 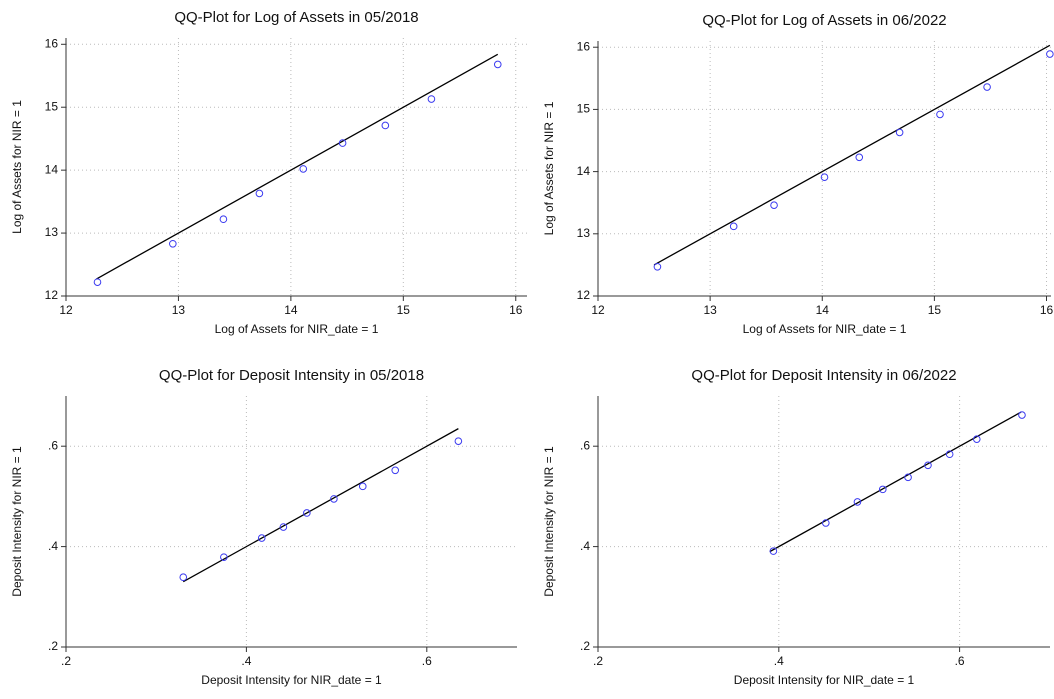 I want to click on chart-title: QQ-Plot for Deposit Intensity in 06/2022, so click(x=823, y=375).